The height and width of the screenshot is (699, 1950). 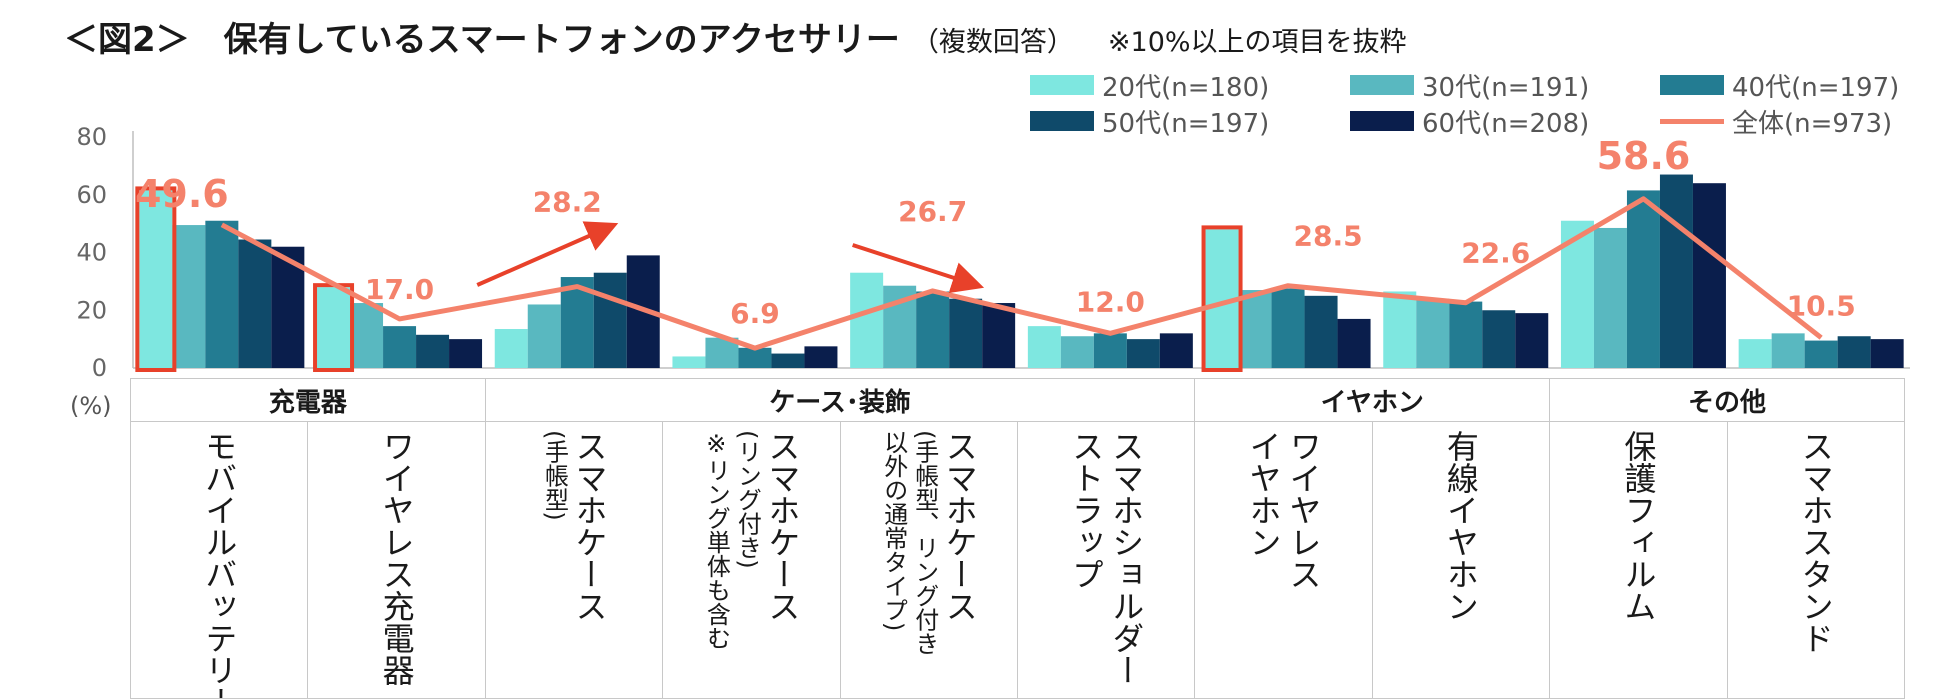 I want to click on category-sublabel: (手帳型), so click(x=554, y=475).